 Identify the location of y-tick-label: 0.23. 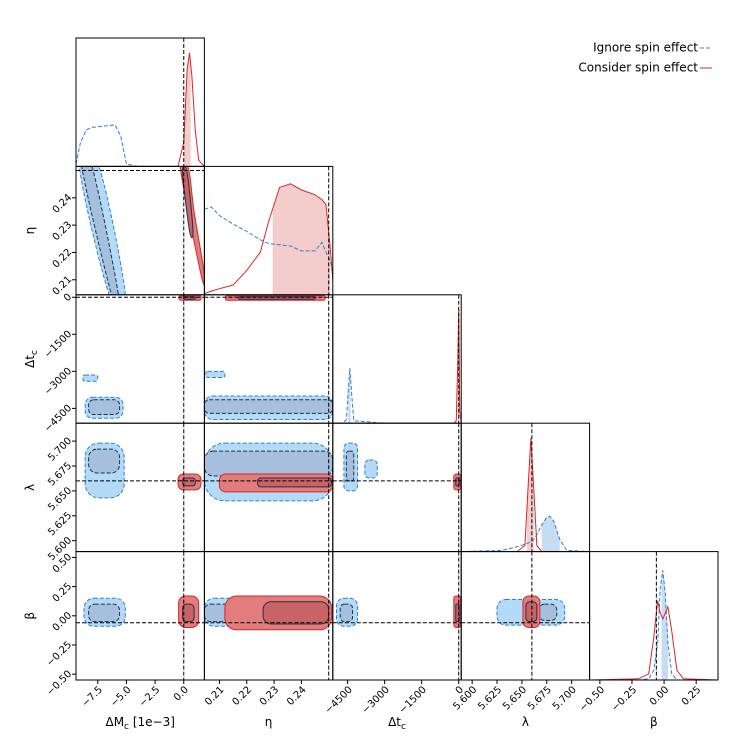
(63, 232).